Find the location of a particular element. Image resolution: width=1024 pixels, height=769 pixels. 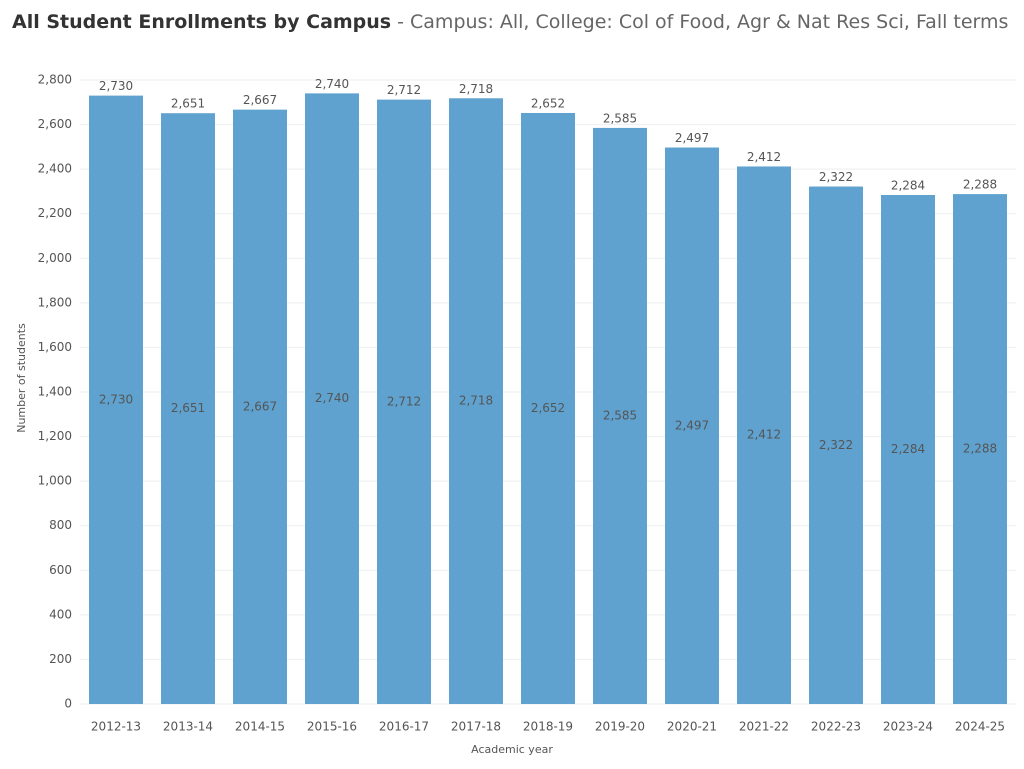

x-tick-label: 2023-24 is located at coordinates (908, 727).